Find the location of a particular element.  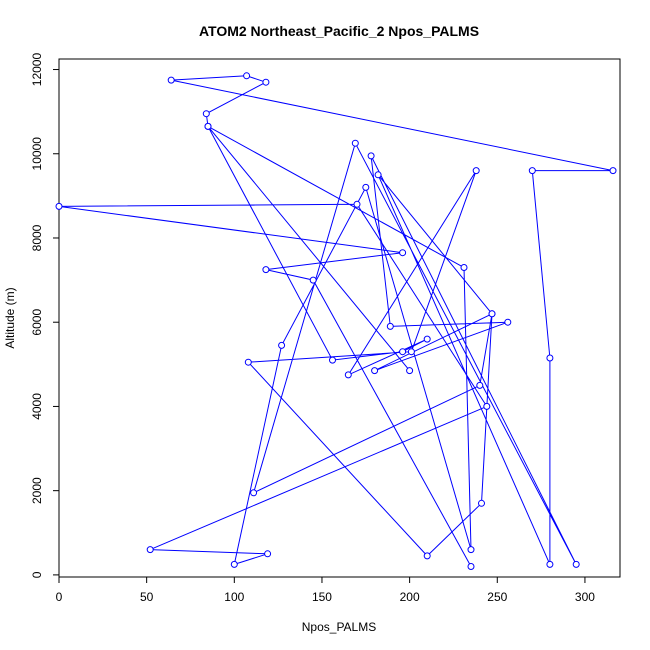

y-tick-label: 10000 is located at coordinates (37, 154).